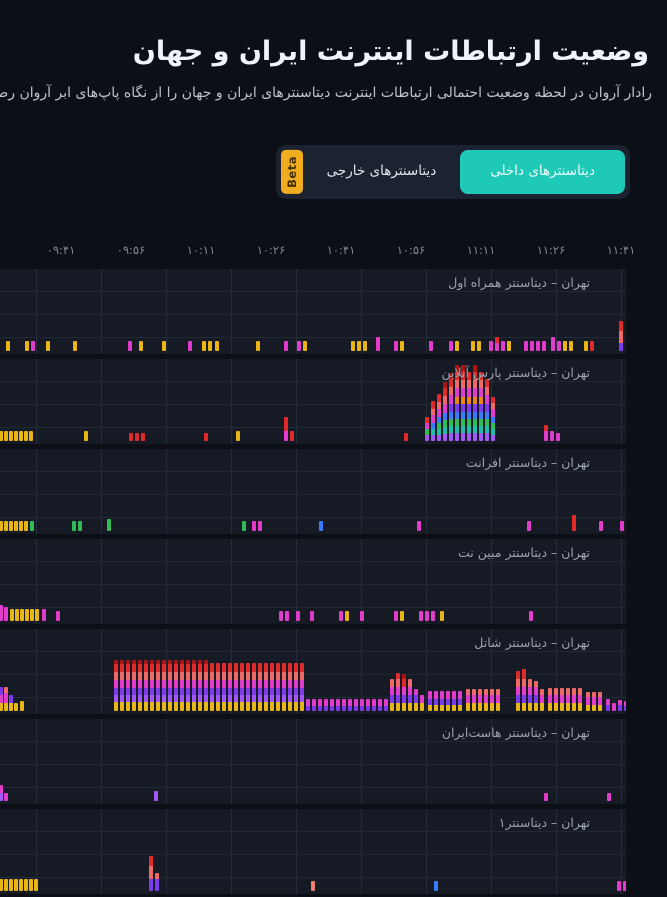  Describe the element at coordinates (383, 172) in the screenshot. I see `tab-external-datacenters: دیتاسنترهای خارجی` at that location.